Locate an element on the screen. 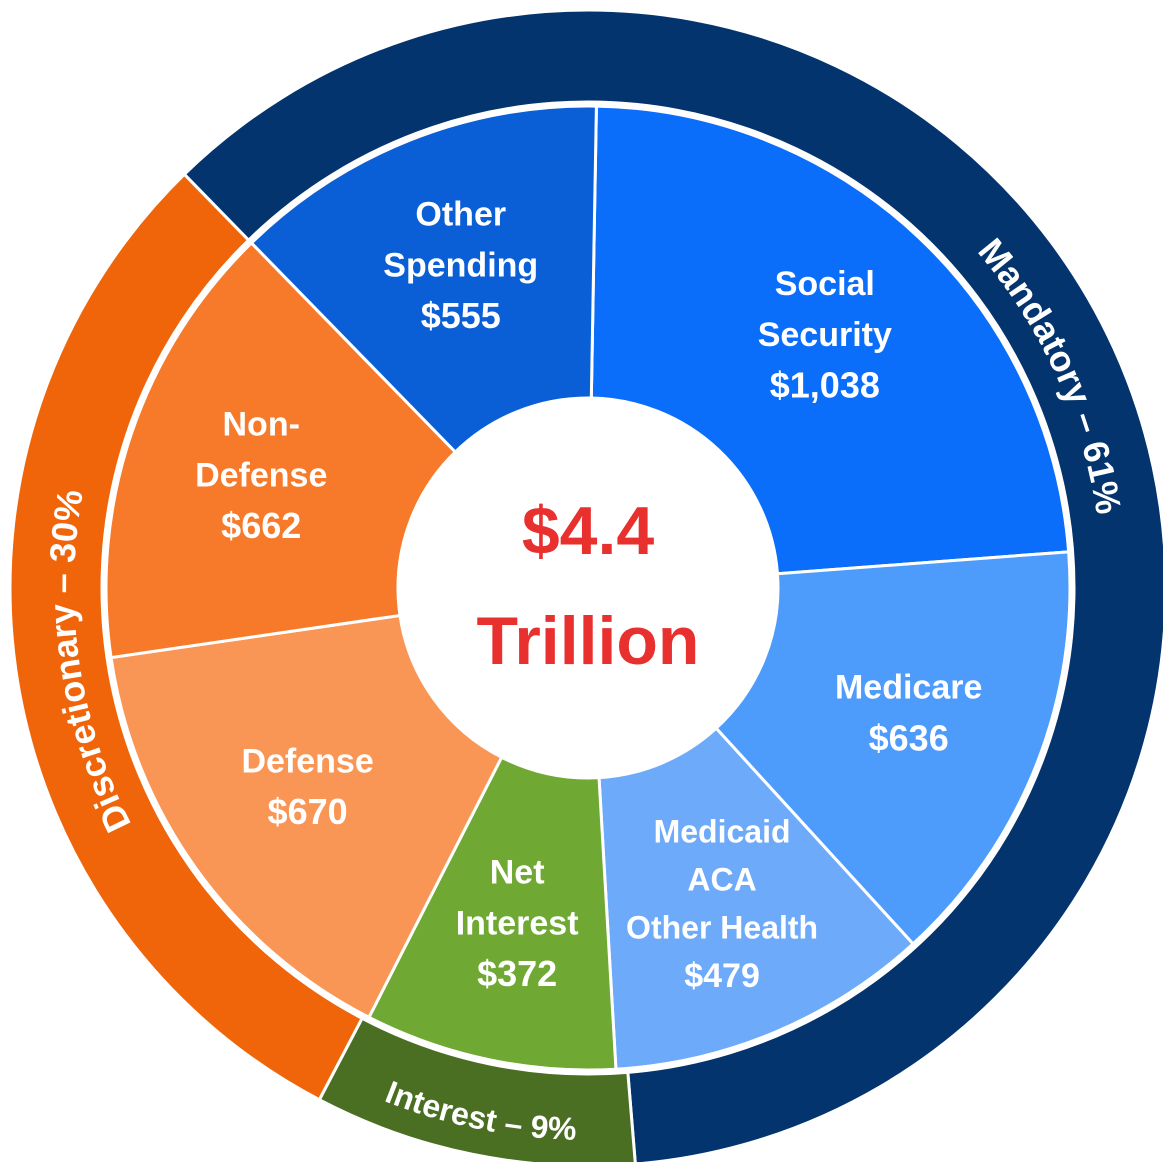  center-label: $4.4 is located at coordinates (588, 531).